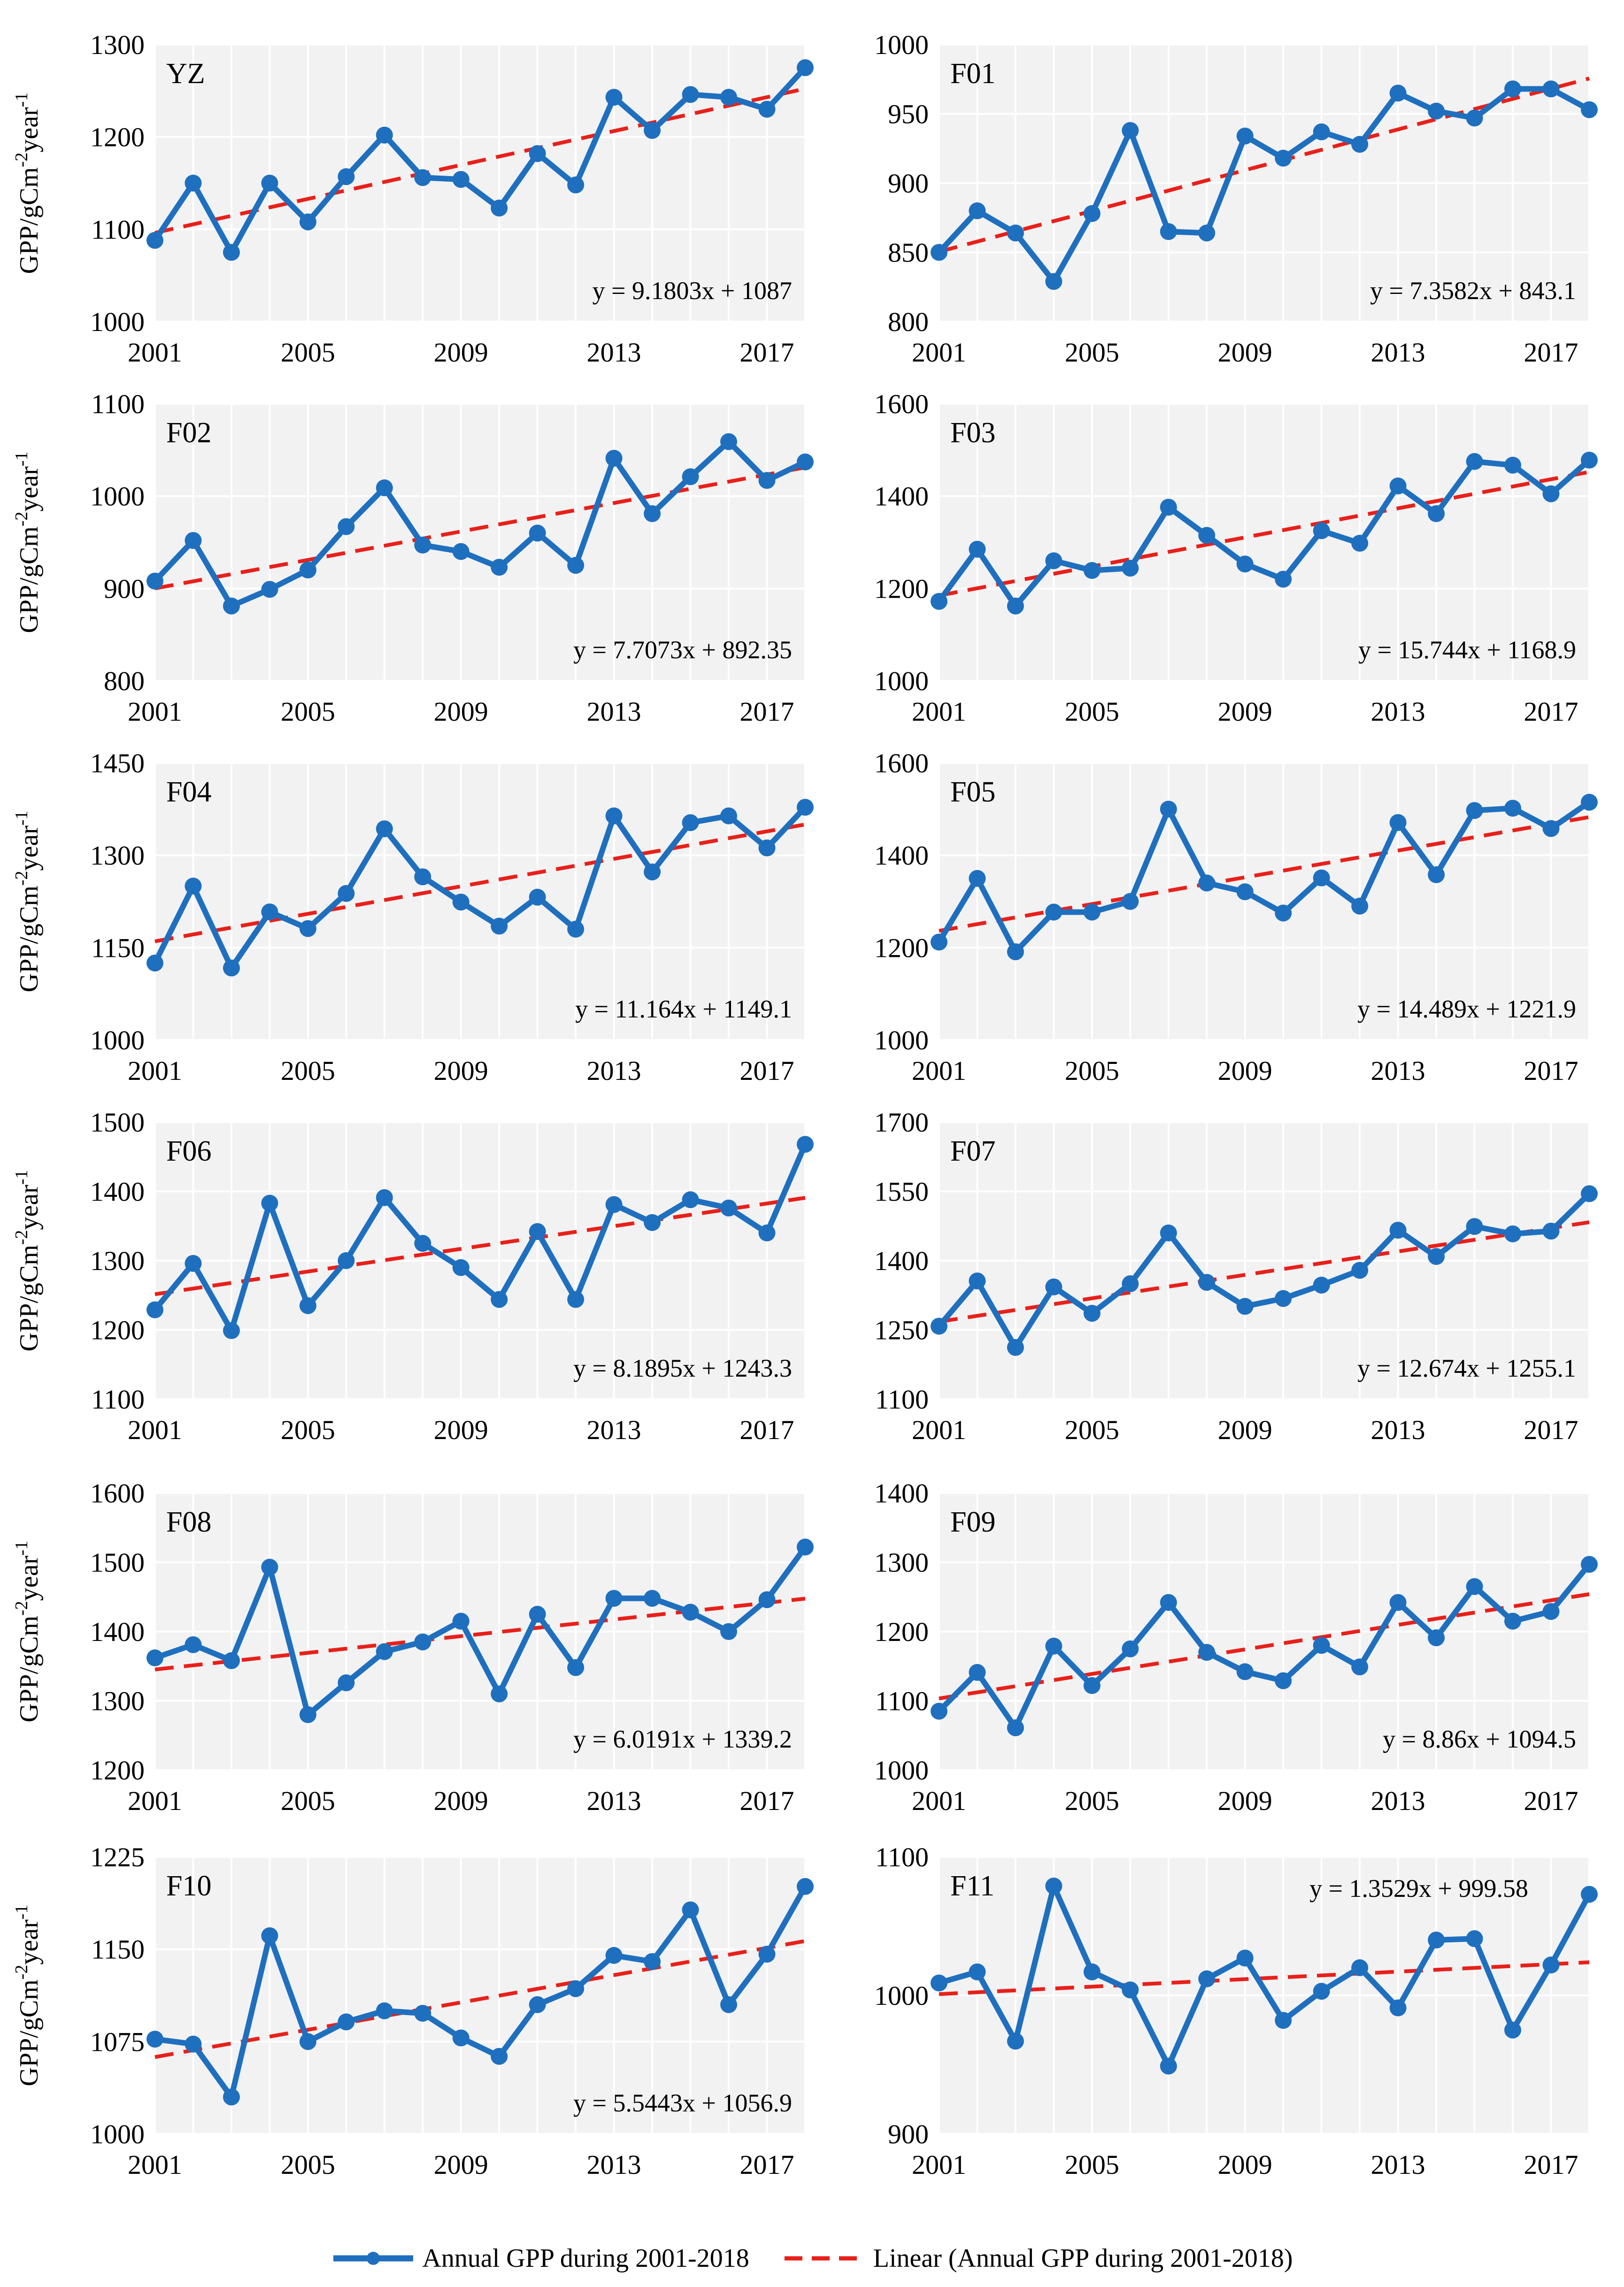 This screenshot has height=2287, width=1624. What do you see at coordinates (1265, 1976) in the screenshot?
I see `series-line` at bounding box center [1265, 1976].